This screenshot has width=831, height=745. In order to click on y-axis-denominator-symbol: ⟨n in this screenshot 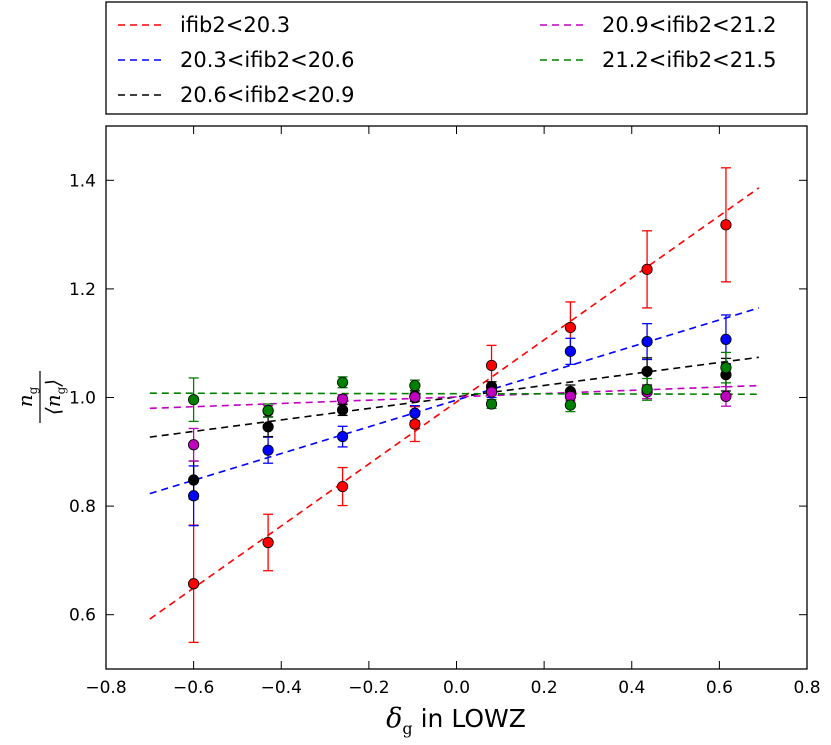, I will do `click(53, 404)`.